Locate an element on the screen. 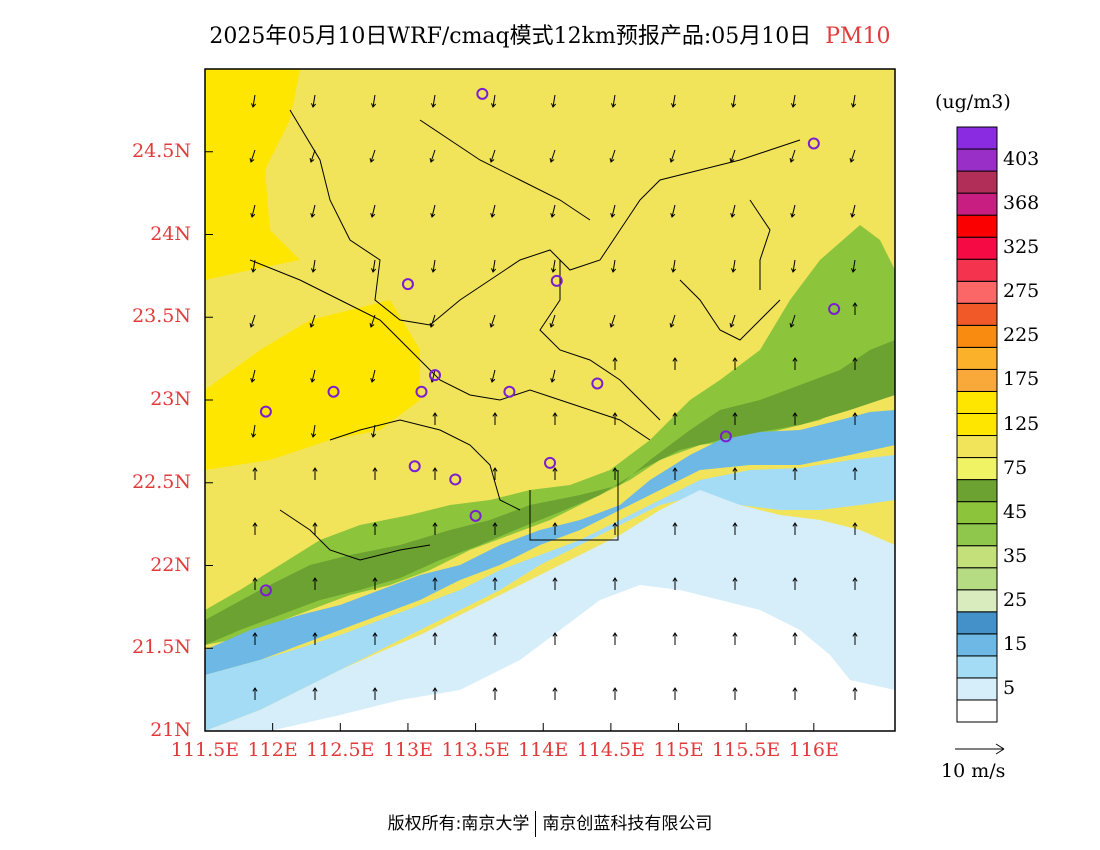 Image resolution: width=1100 pixels, height=850 pixels. colorbar-label: 225 is located at coordinates (1021, 335).